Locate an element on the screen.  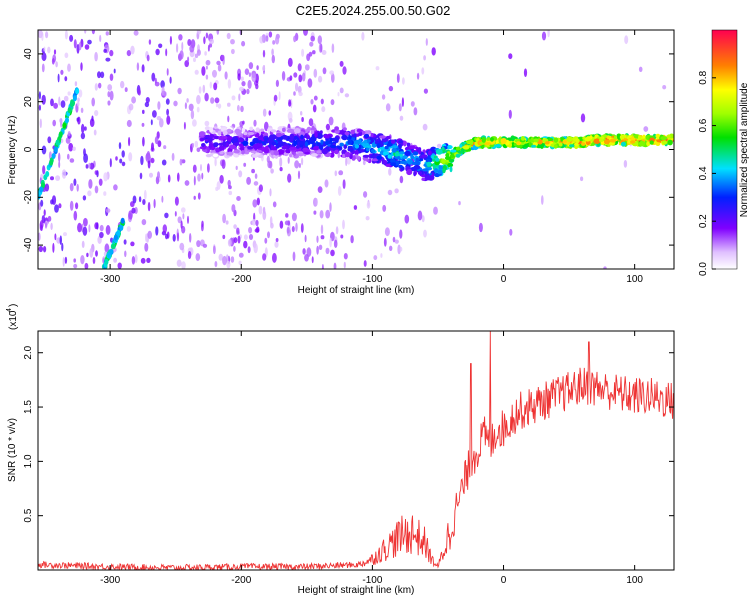
snr-y-multiplier-exp: 4 is located at coordinates (9, 310).